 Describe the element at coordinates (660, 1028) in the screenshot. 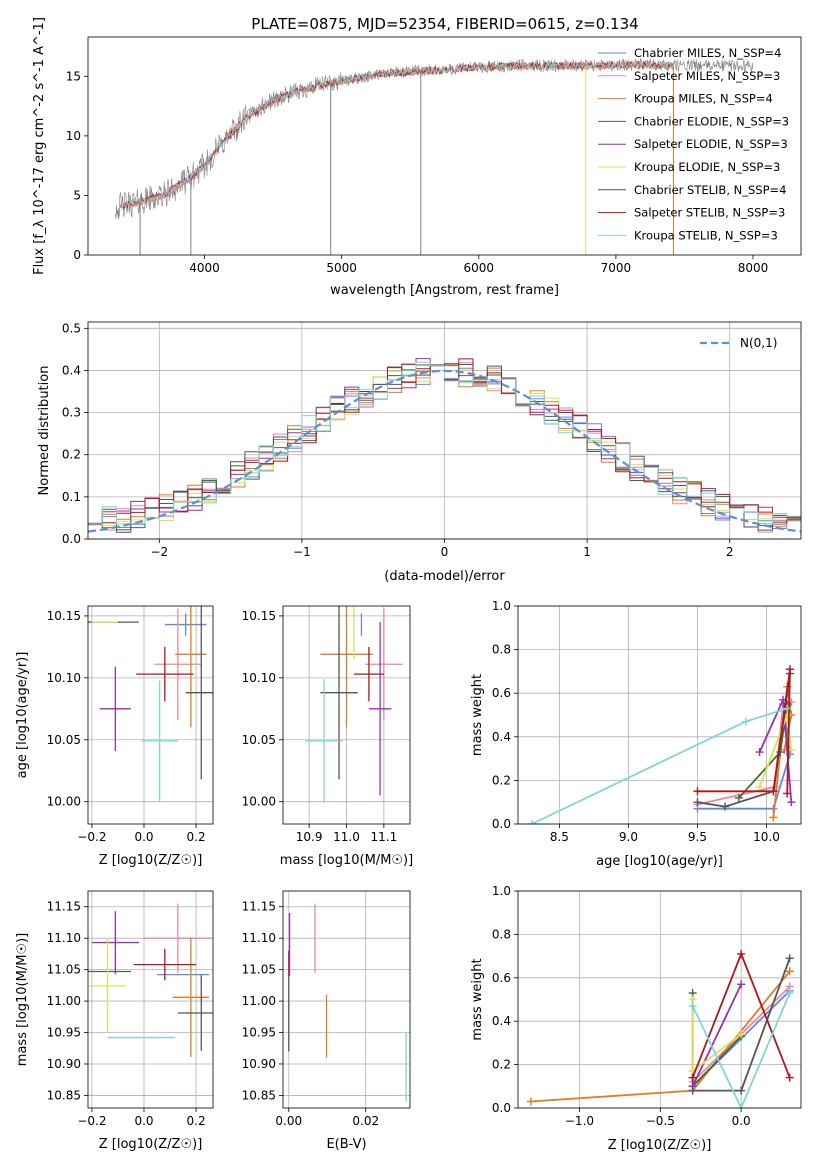

I see `plot-area-weight_vs_Z` at that location.